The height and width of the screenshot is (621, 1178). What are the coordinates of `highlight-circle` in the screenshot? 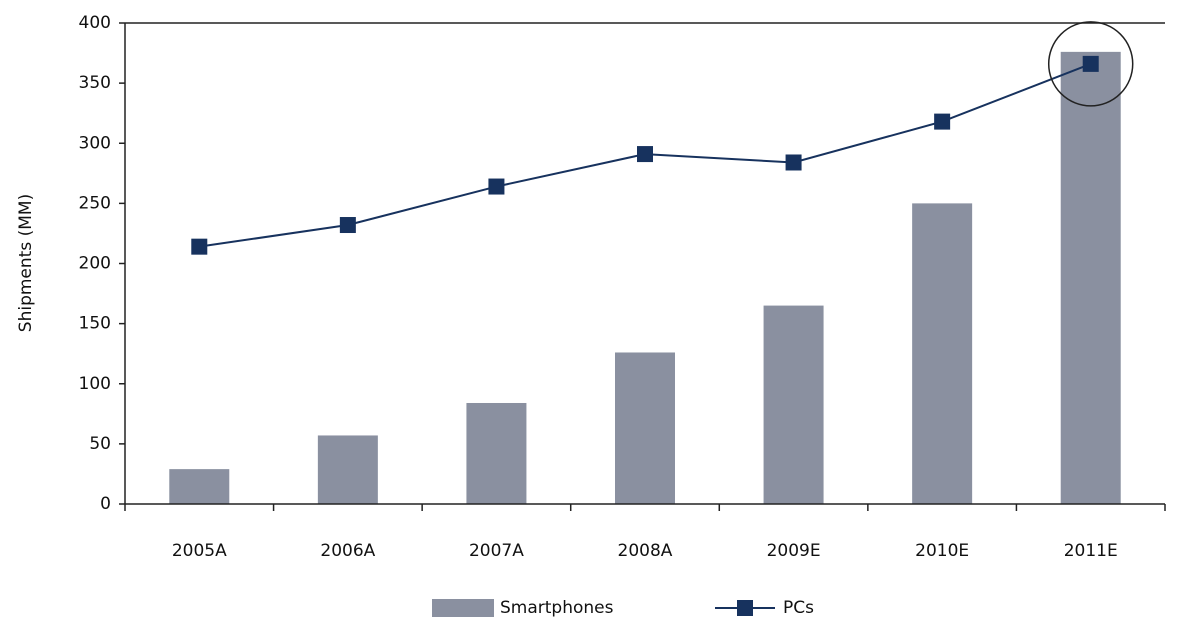 It's located at (1090, 64).